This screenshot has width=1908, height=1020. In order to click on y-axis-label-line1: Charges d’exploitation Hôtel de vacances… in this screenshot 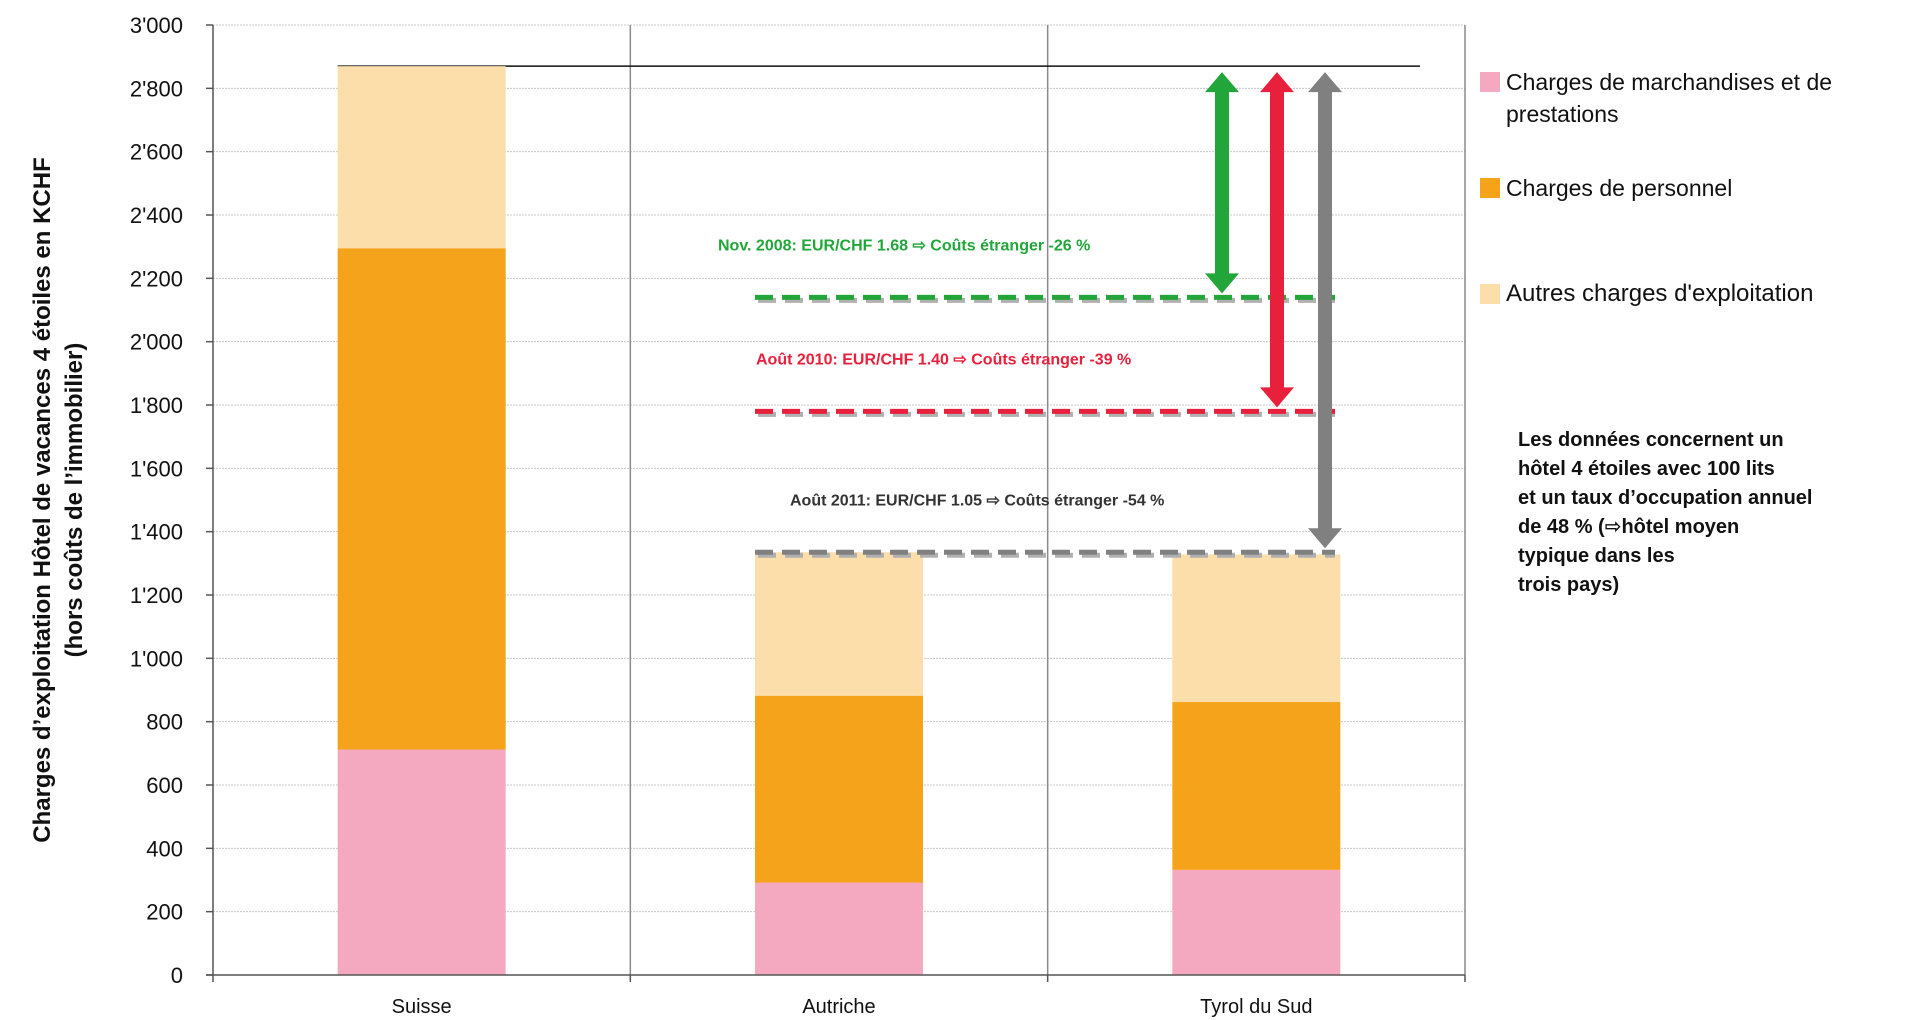, I will do `click(42, 500)`.